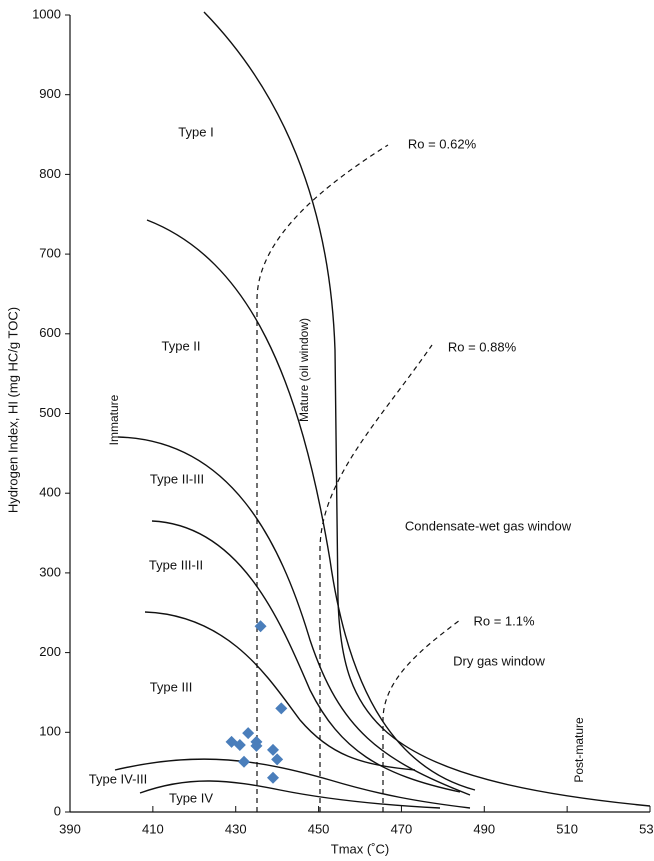  What do you see at coordinates (118, 778) in the screenshot?
I see `annotation: Type IV-III` at bounding box center [118, 778].